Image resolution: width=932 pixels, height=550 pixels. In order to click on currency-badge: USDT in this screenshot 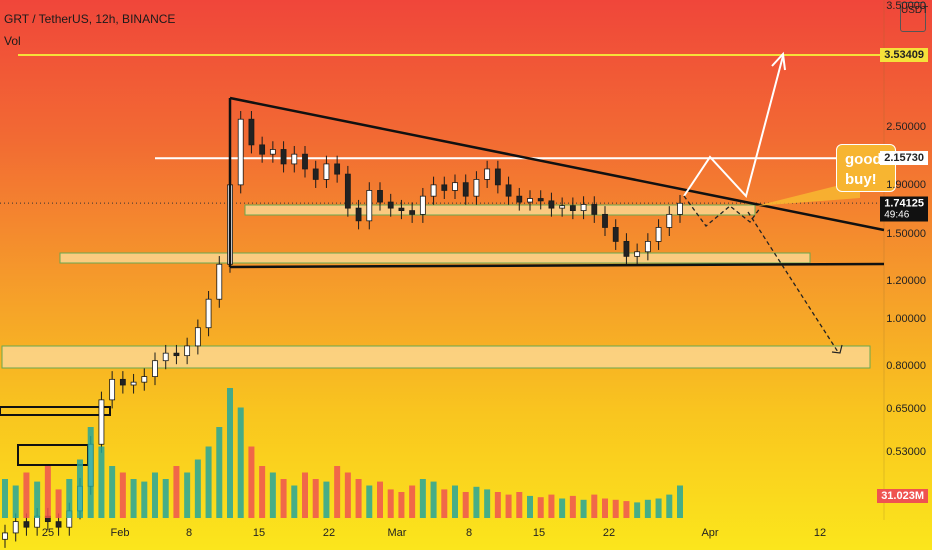, I will do `click(914, 17)`.